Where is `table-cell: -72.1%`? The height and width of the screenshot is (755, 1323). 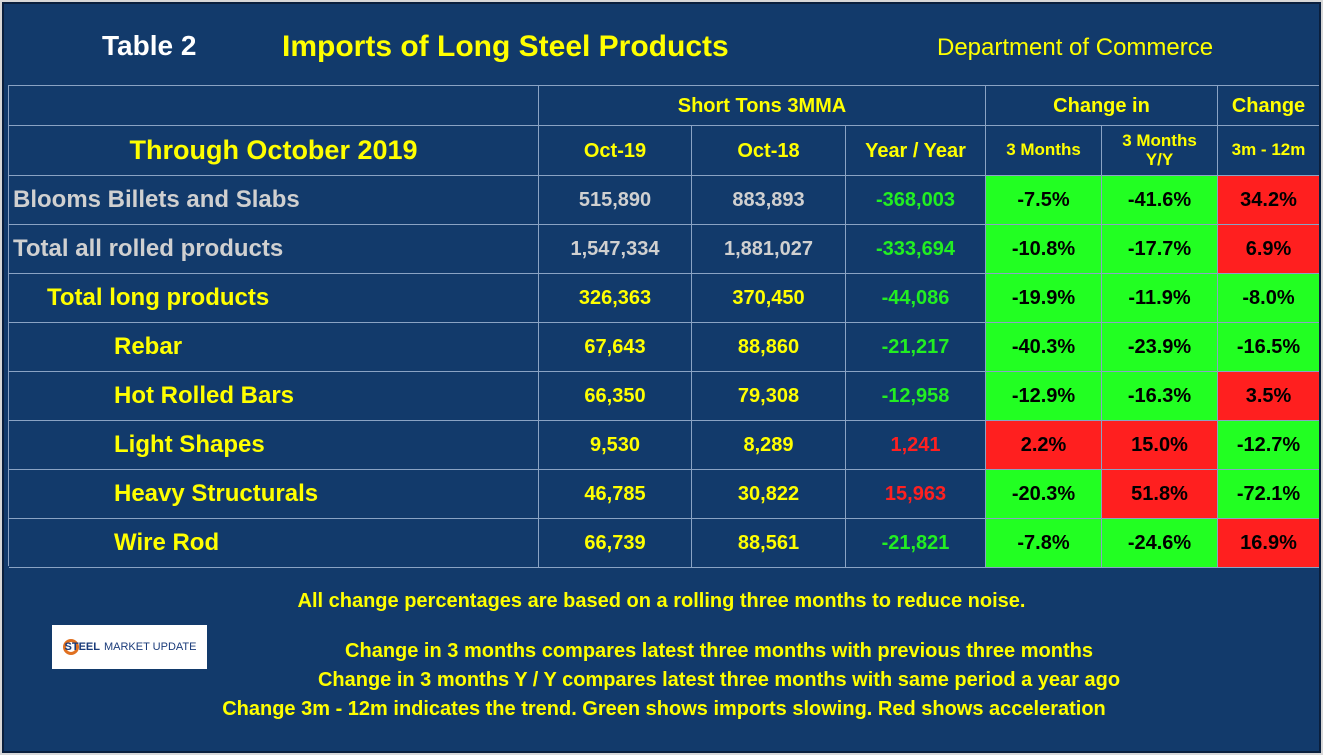 table-cell: -72.1% is located at coordinates (1268, 494).